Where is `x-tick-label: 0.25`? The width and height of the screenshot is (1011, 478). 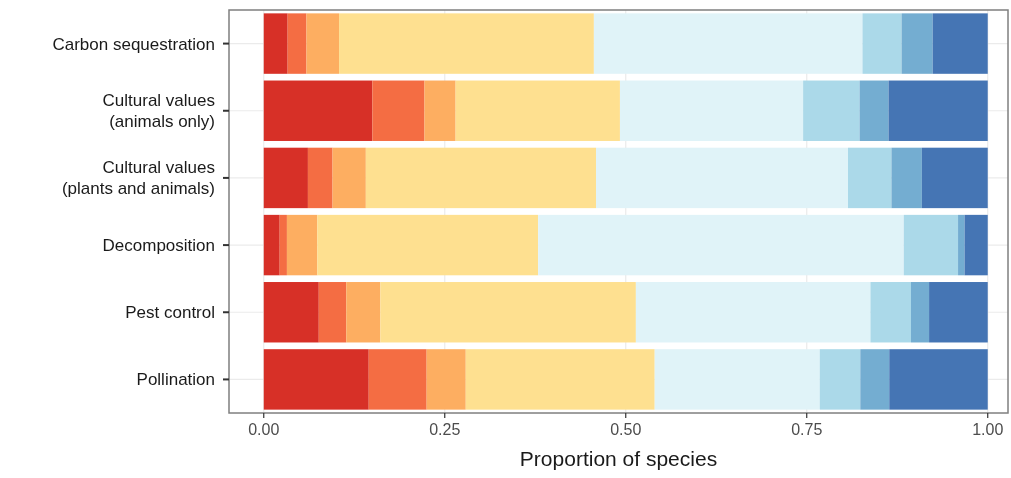
x-tick-label: 0.25 is located at coordinates (445, 429).